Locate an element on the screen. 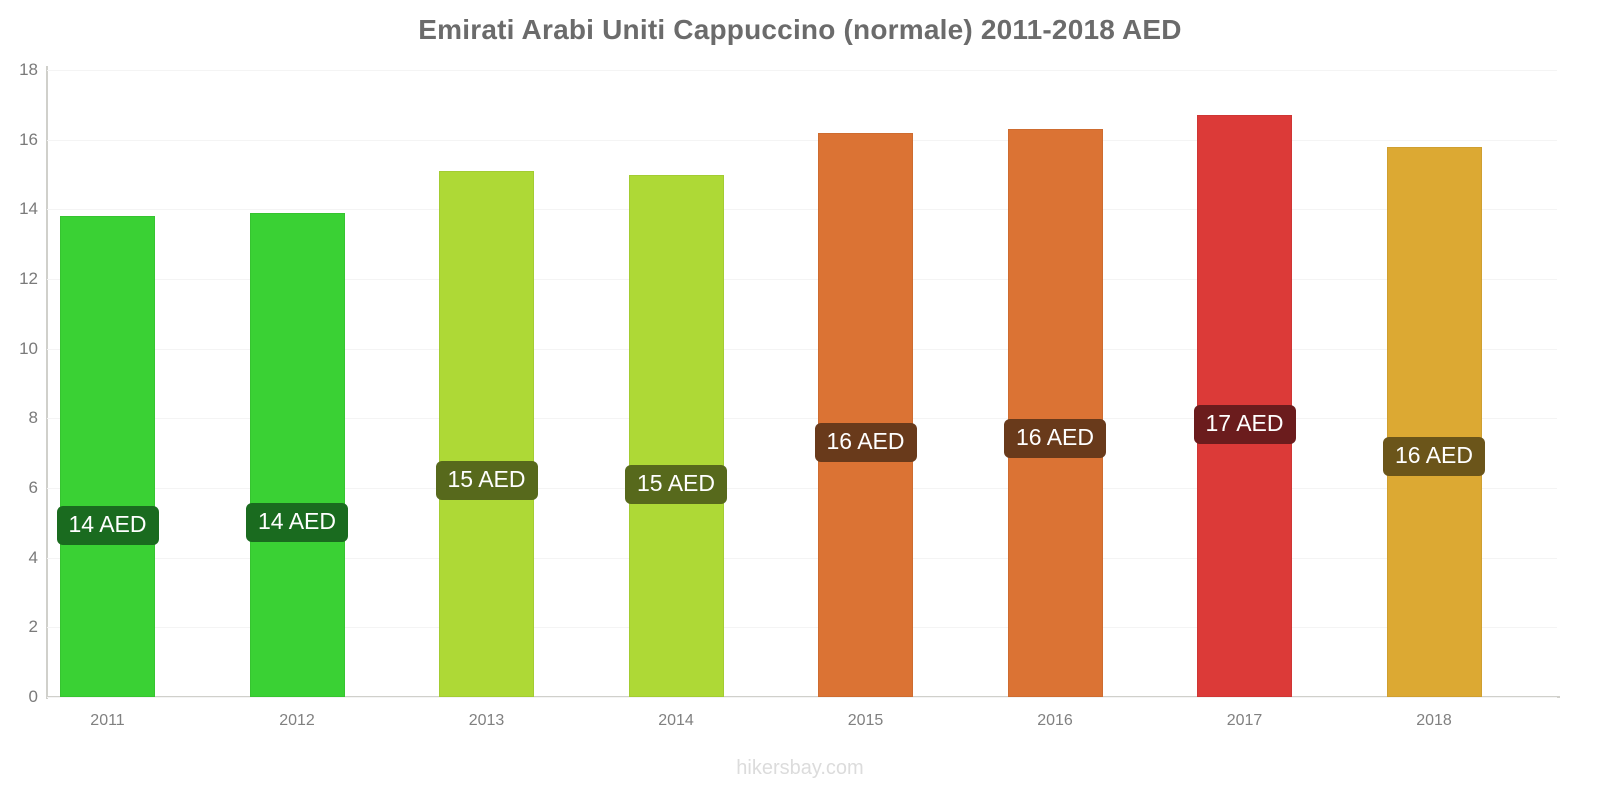 The image size is (1600, 800). bar-2013: 15 AED is located at coordinates (486, 434).